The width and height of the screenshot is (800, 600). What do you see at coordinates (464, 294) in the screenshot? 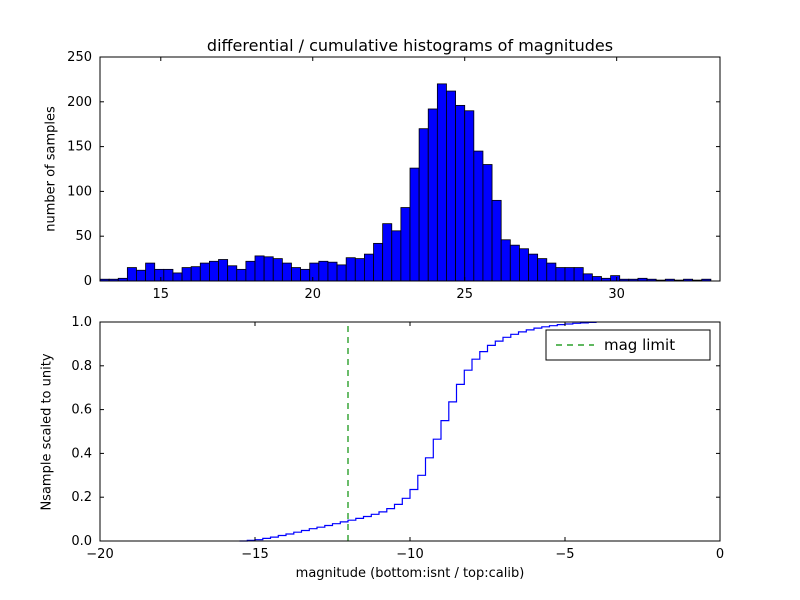
I see `x-tick-label: 25` at bounding box center [464, 294].